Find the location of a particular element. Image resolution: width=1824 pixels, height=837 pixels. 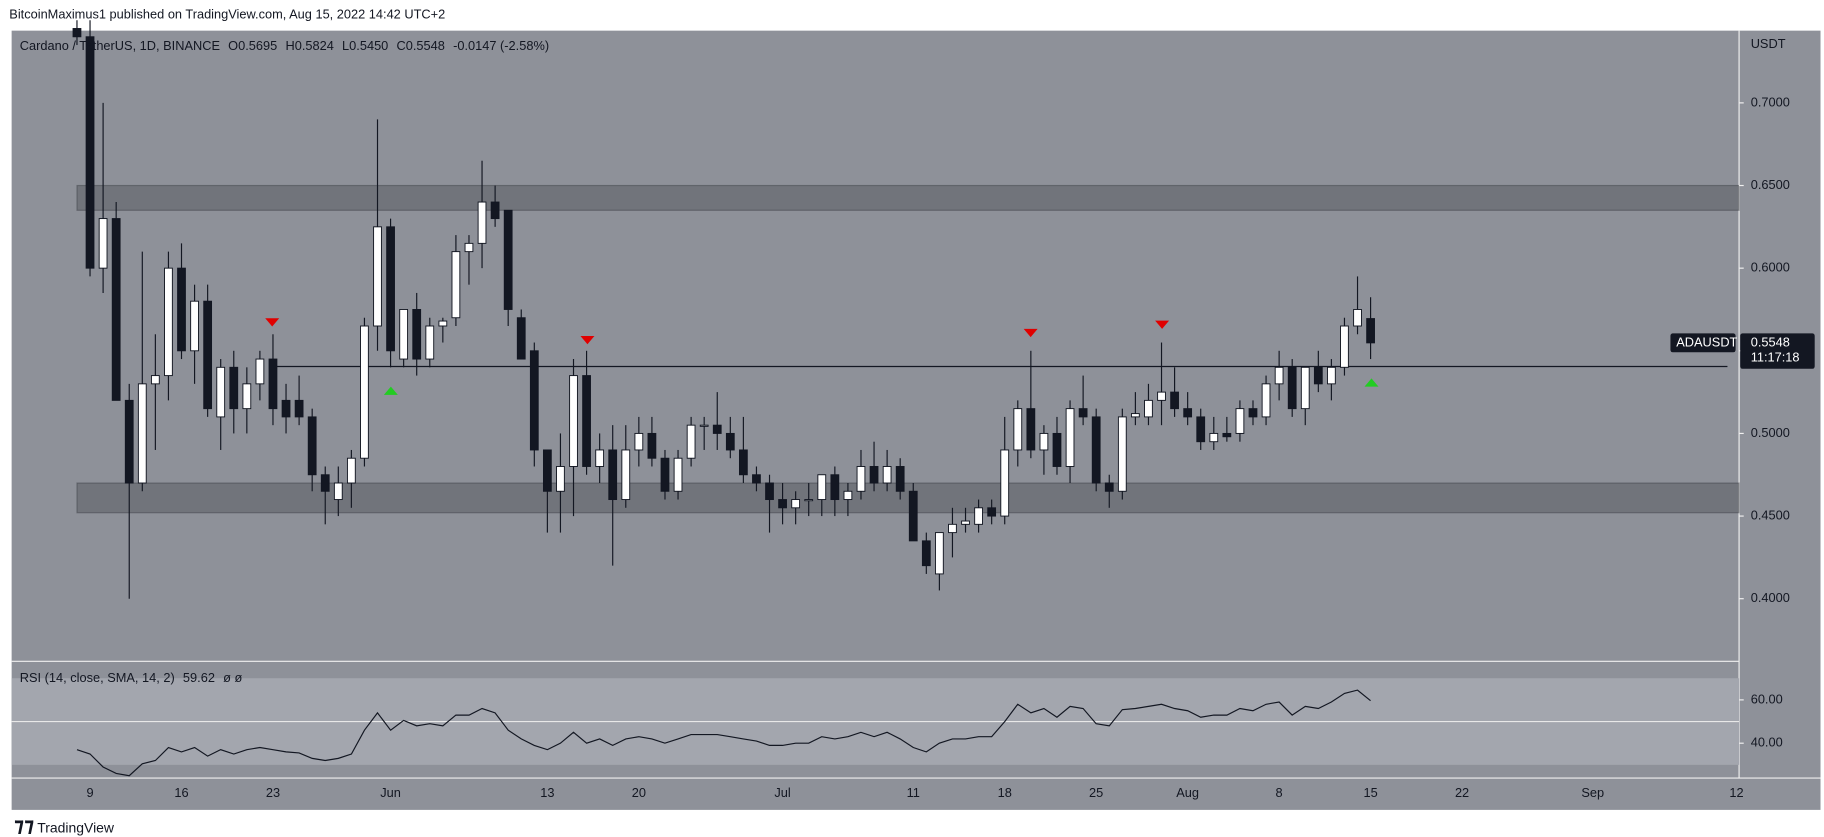

legend-high: 0.5824 is located at coordinates (314, 46).